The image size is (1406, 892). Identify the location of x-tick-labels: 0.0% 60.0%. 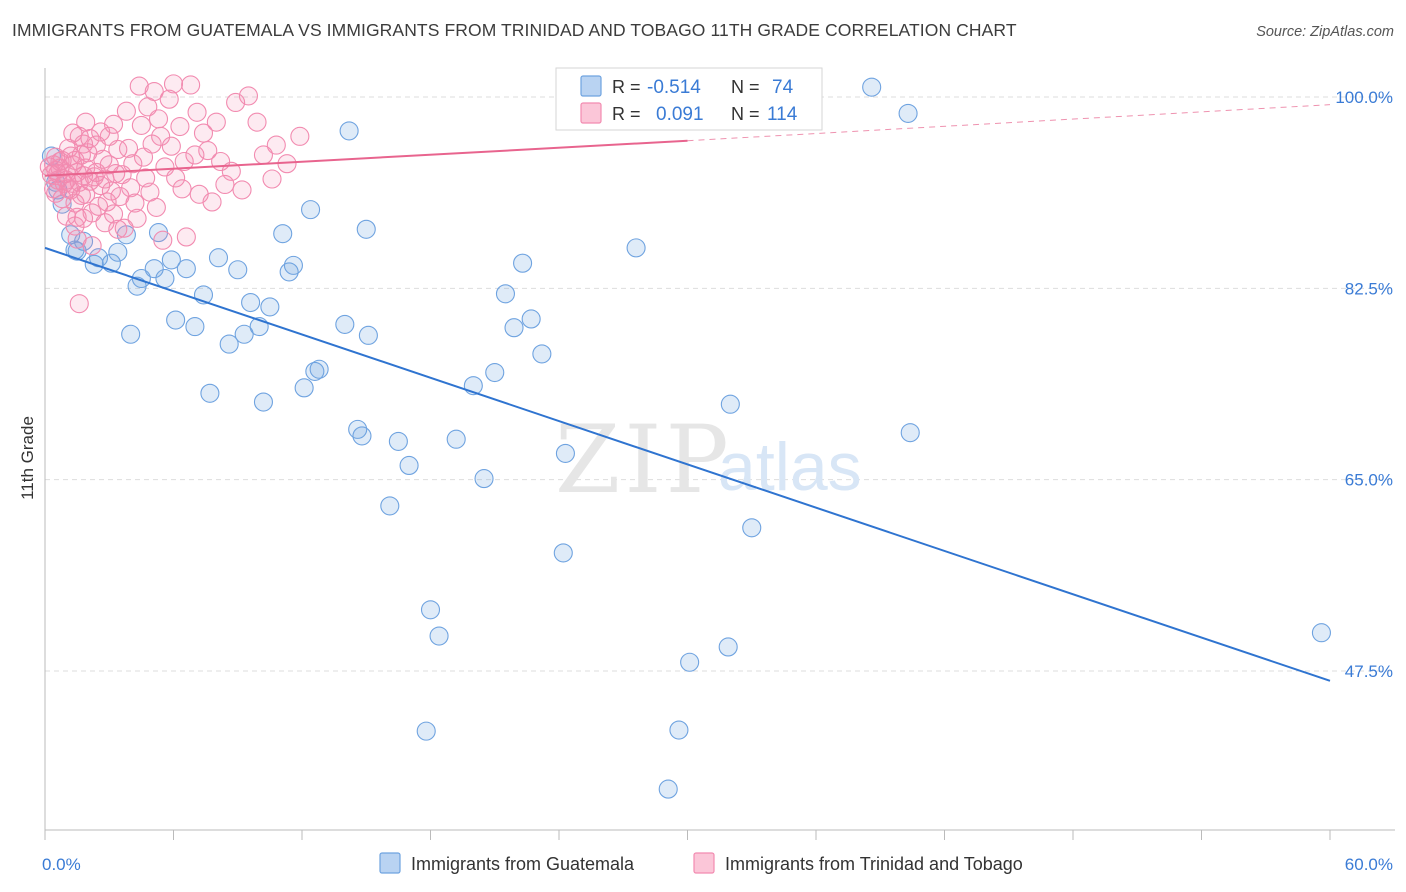
(717, 864).